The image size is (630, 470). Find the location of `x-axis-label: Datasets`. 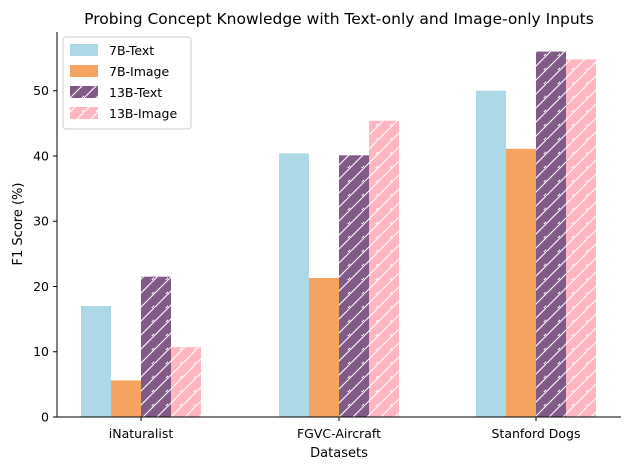

x-axis-label: Datasets is located at coordinates (339, 453).